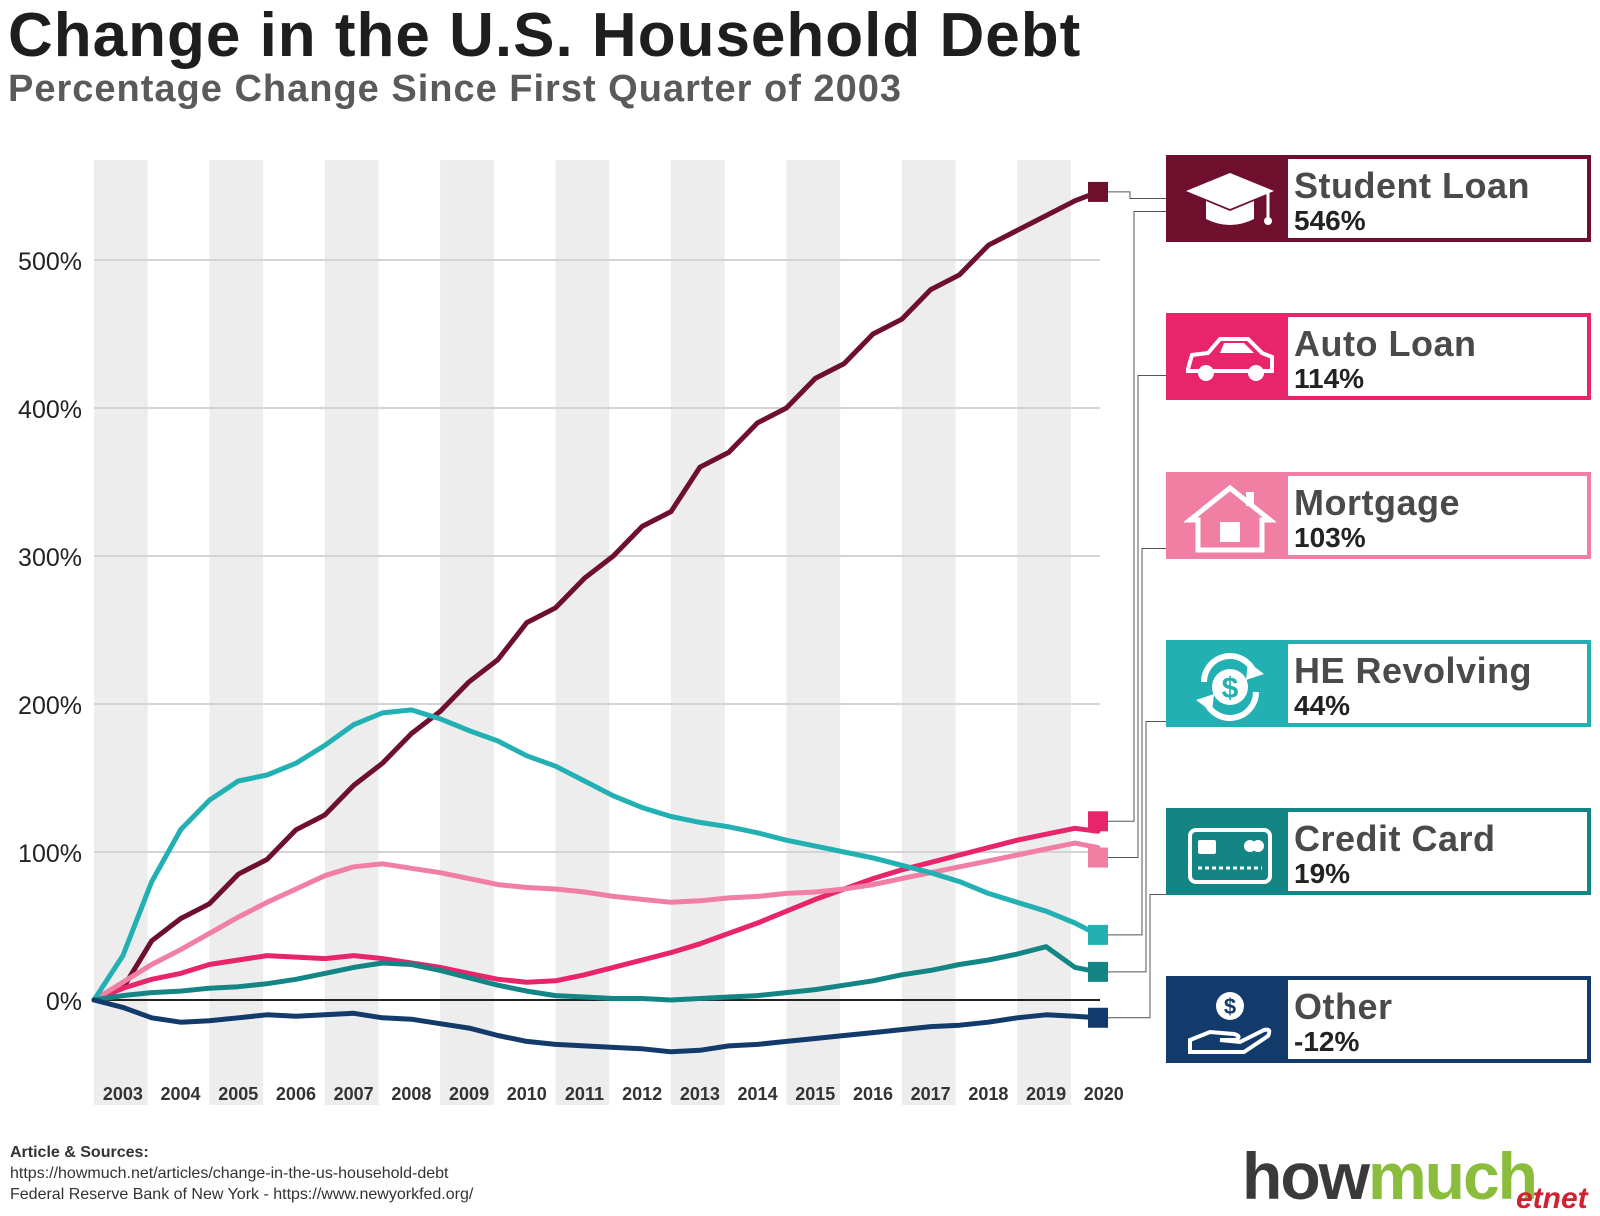 Image resolution: width=1600 pixels, height=1216 pixels. I want to click on y-tick-label: 0%, so click(64, 1002).